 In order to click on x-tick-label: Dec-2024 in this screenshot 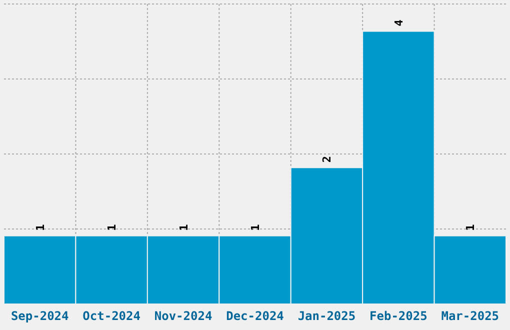, I will do `click(255, 316)`.